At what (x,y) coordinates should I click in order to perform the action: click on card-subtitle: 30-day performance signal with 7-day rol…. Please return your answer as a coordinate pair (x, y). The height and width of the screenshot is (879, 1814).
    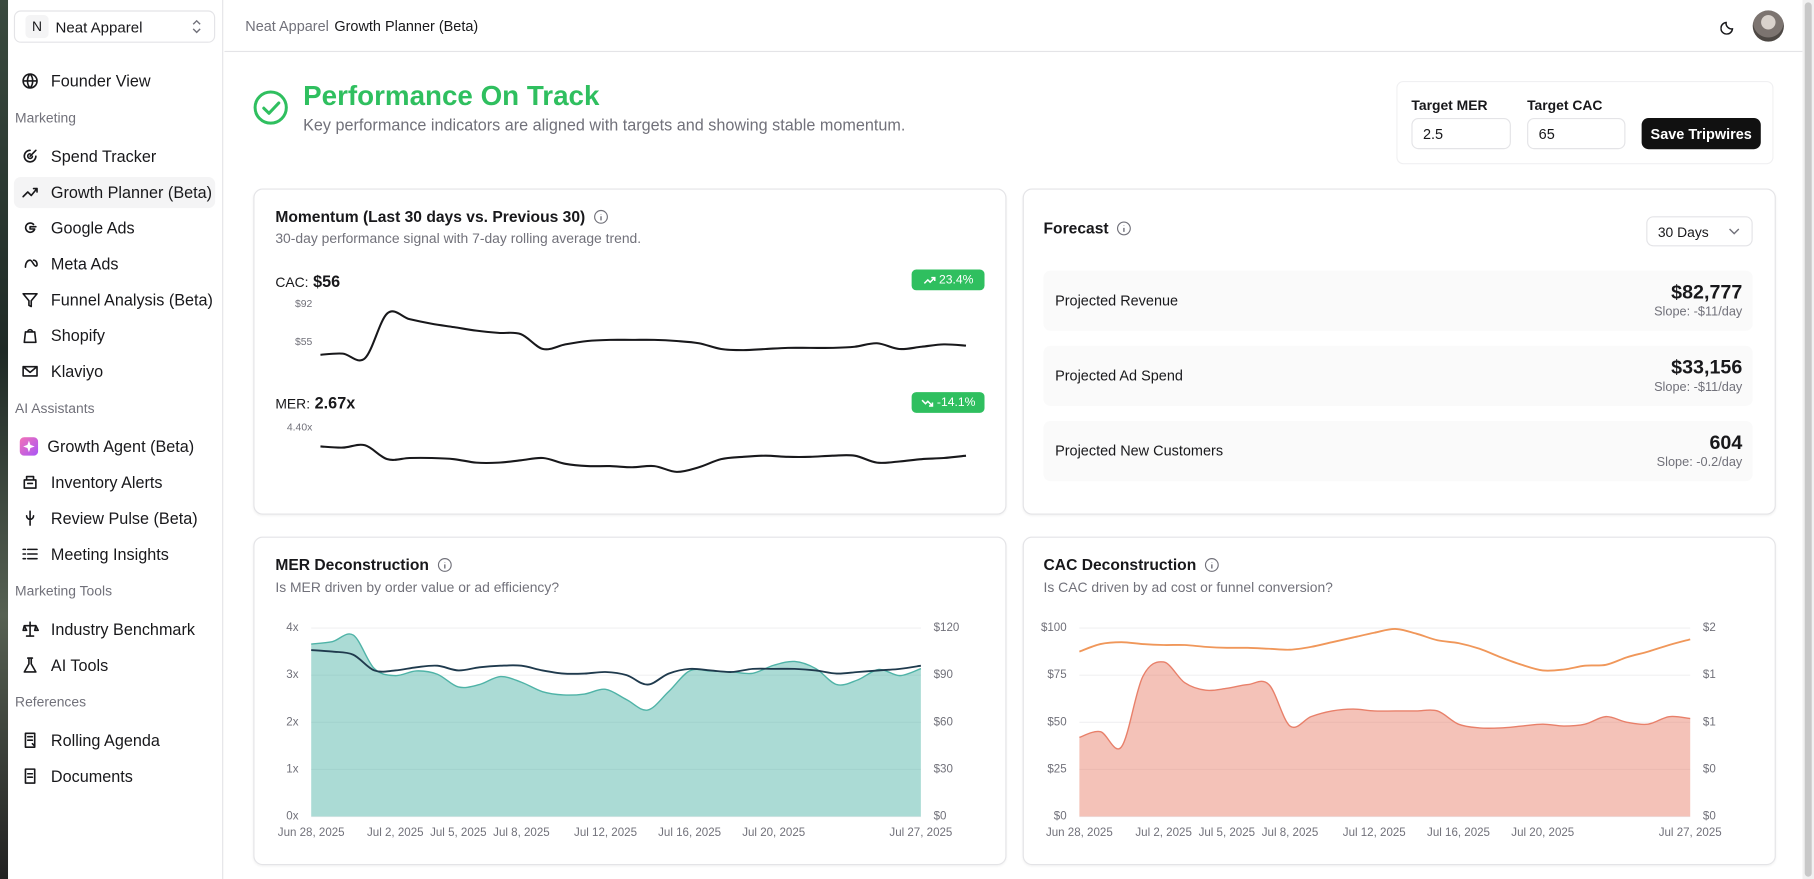
    Looking at the image, I should click on (458, 238).